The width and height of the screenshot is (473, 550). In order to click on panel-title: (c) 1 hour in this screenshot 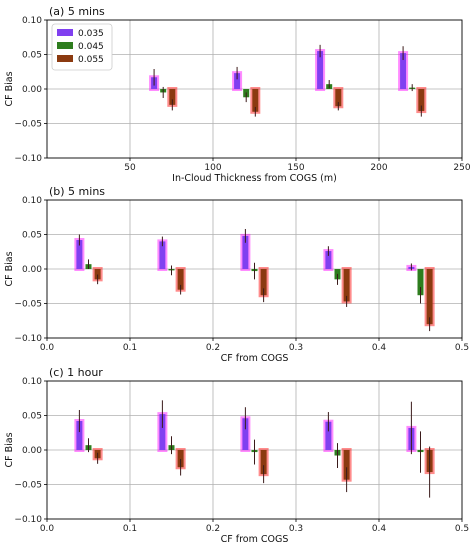, I will do `click(76, 372)`.